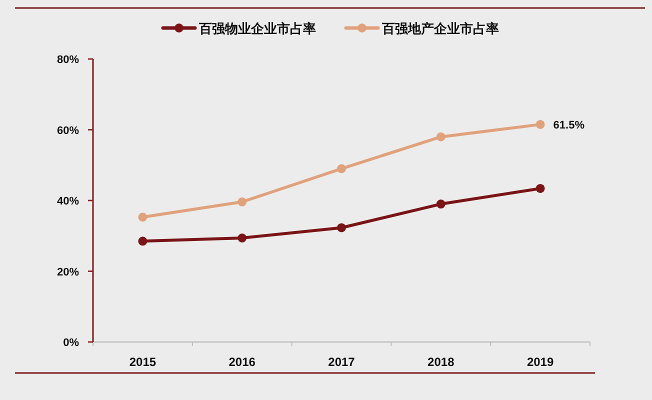 The image size is (652, 400). What do you see at coordinates (441, 362) in the screenshot?
I see `x-tick-label: 2018` at bounding box center [441, 362].